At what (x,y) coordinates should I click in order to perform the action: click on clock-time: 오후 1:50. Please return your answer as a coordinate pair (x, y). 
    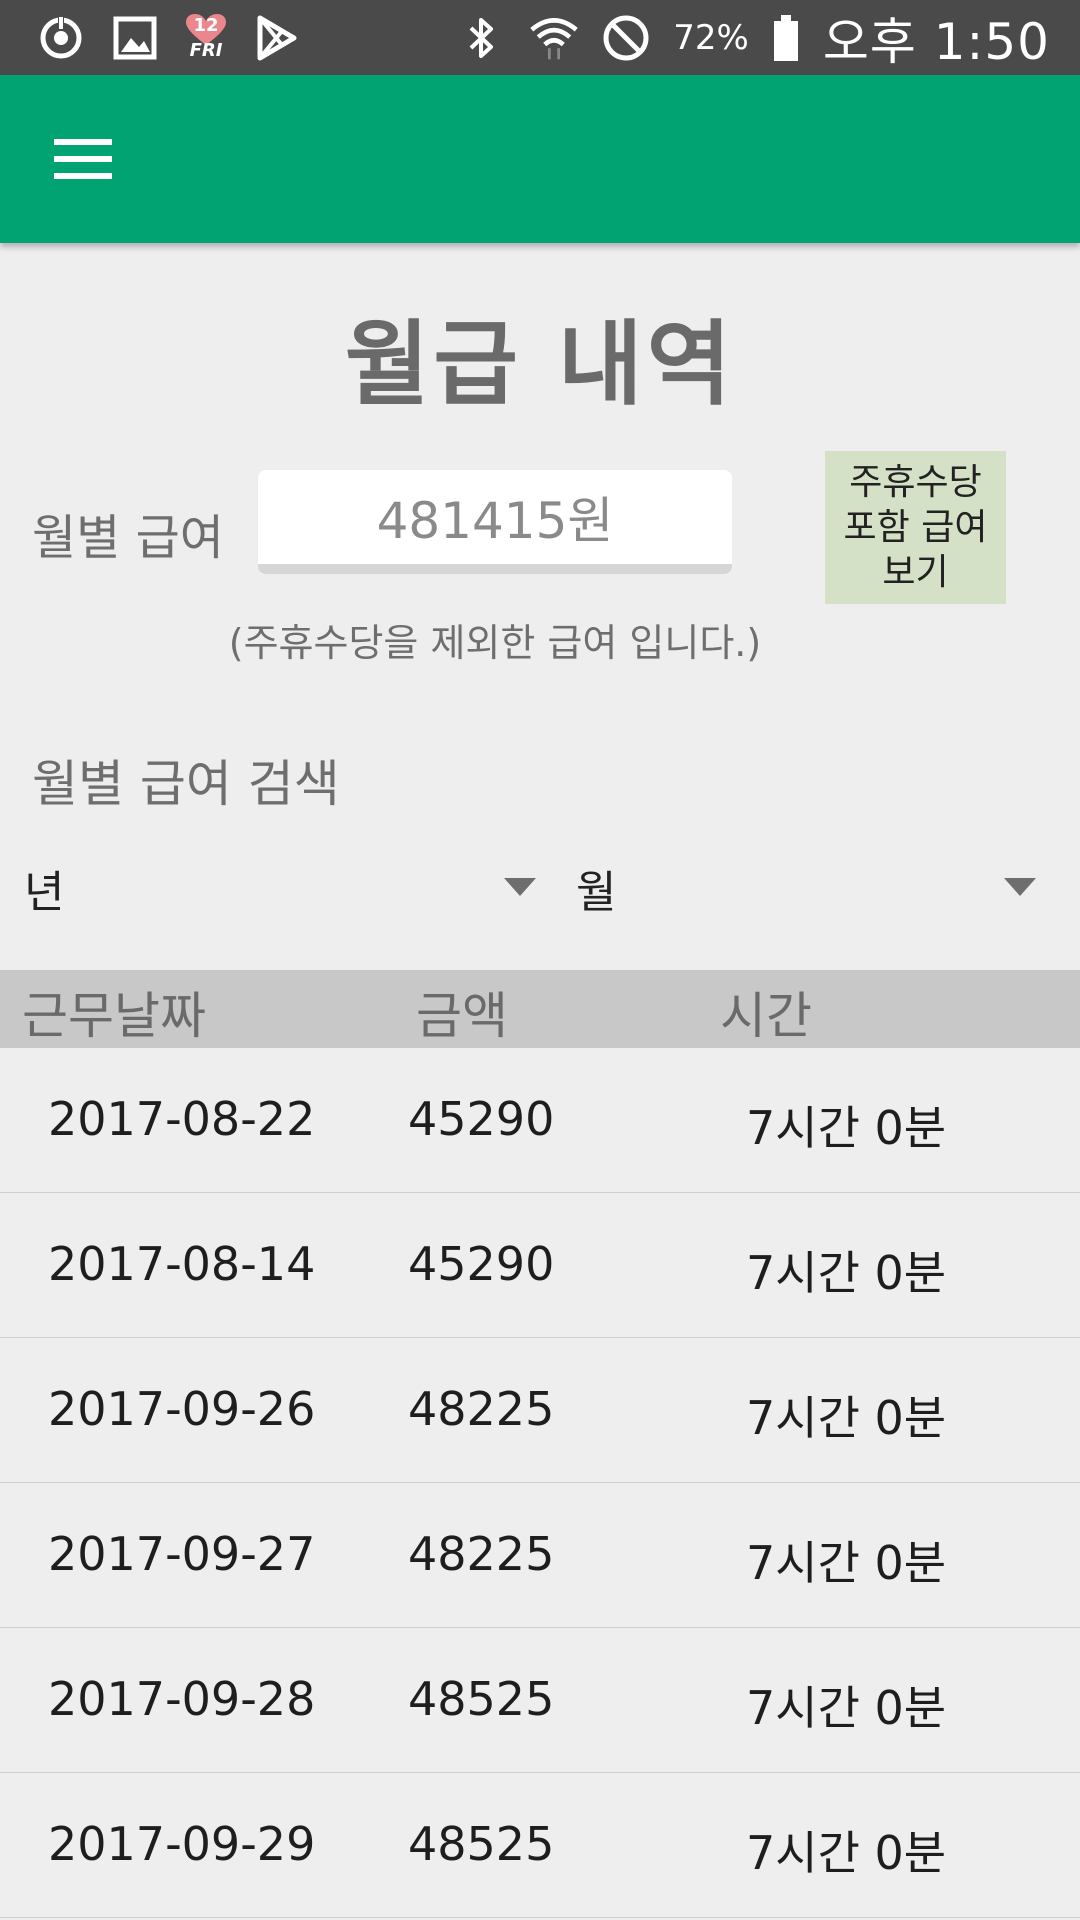
    Looking at the image, I should click on (936, 42).